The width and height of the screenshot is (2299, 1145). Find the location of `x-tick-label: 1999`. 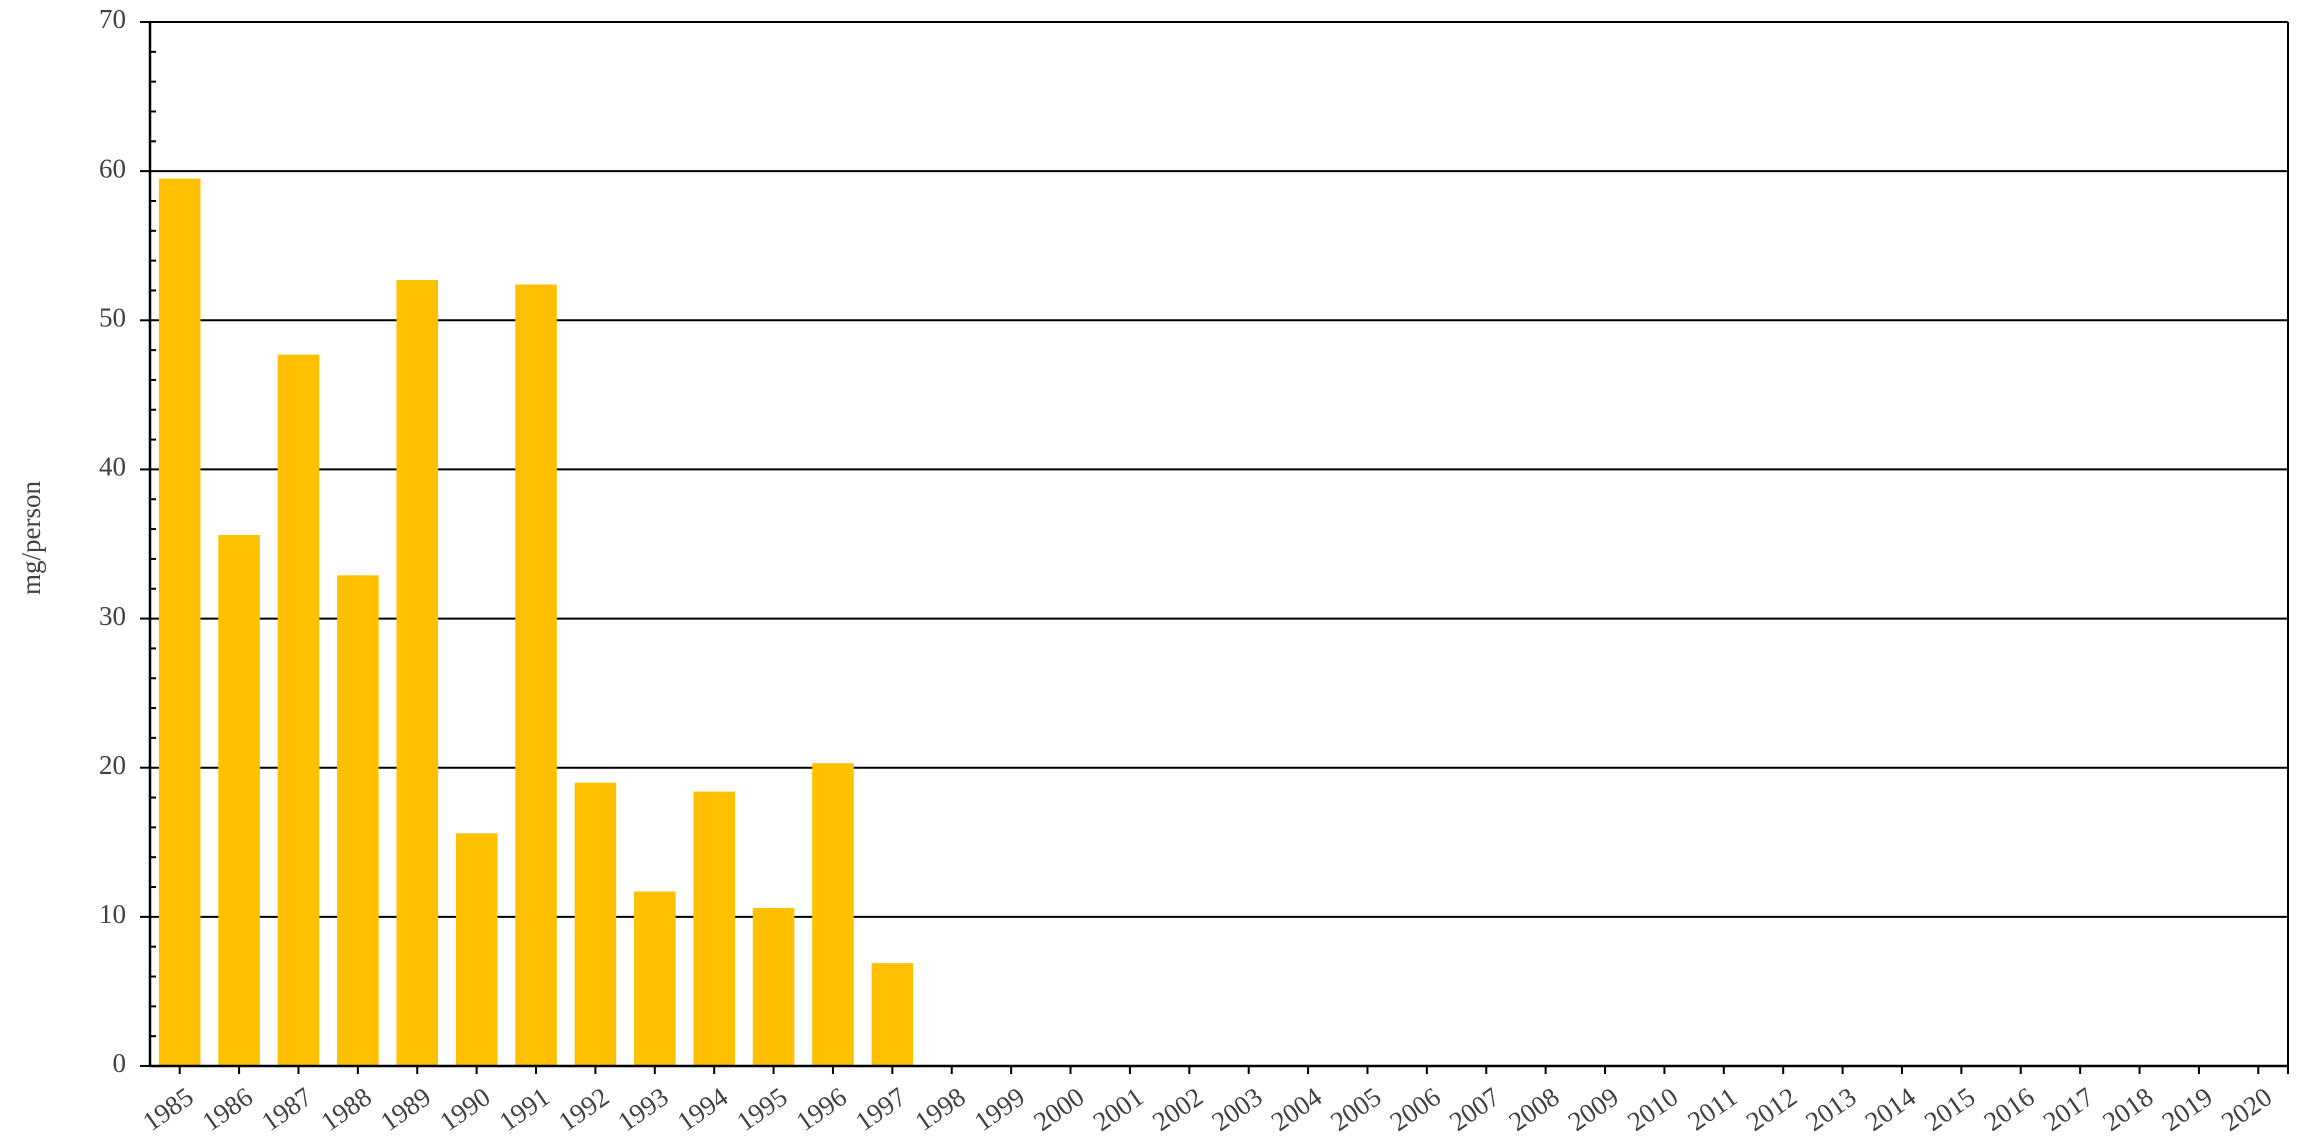

x-tick-label: 1999 is located at coordinates (999, 1109).